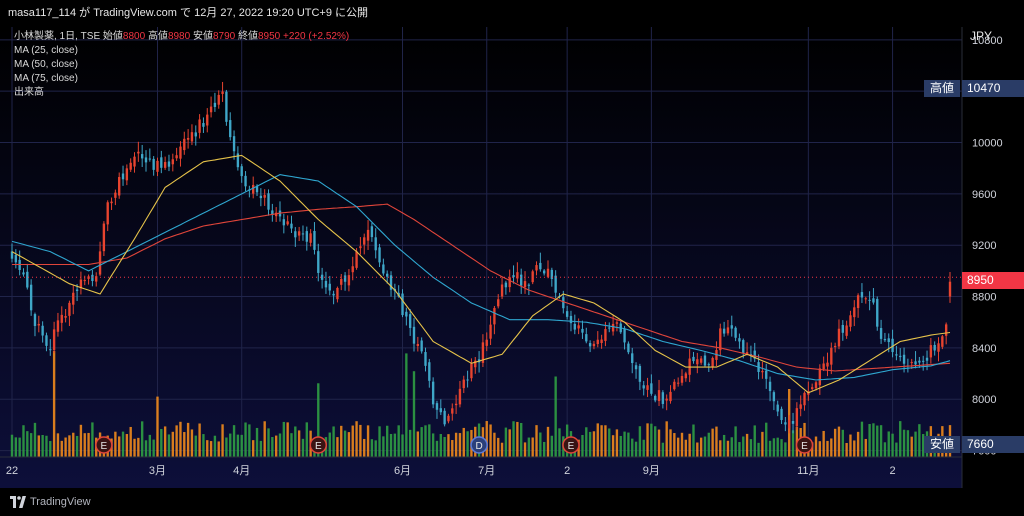 Image resolution: width=1024 pixels, height=516 pixels. Describe the element at coordinates (651, 471) in the screenshot. I see `time-tick-label: 9月` at that location.